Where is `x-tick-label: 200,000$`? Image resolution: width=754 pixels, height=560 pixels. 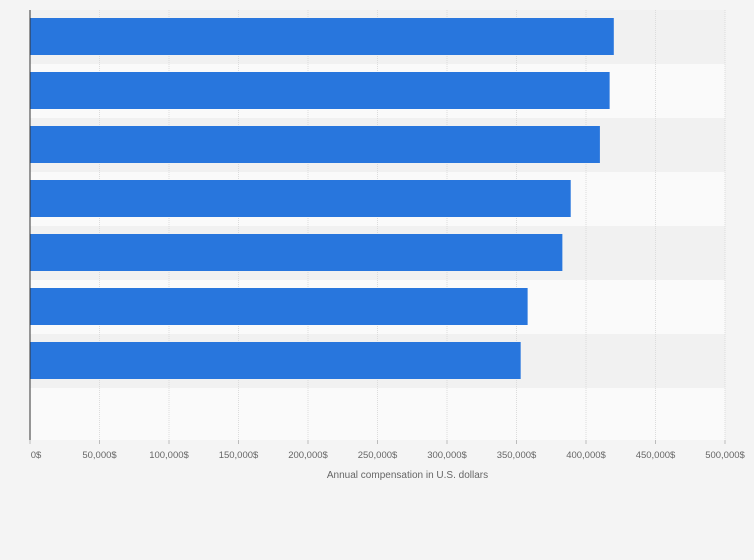 x-tick-label: 200,000$ is located at coordinates (308, 455).